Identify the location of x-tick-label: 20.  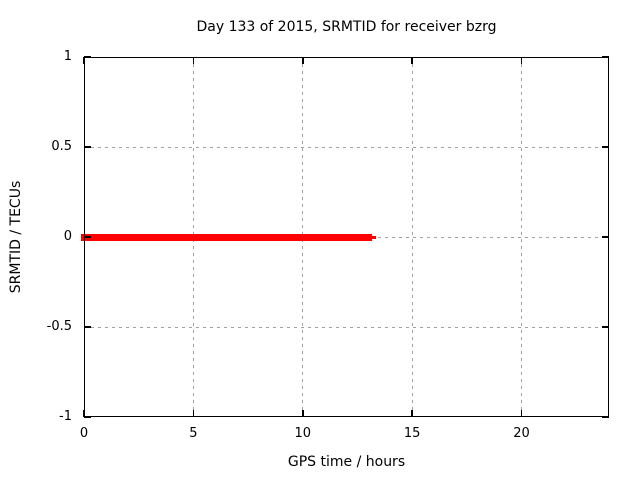
(521, 433).